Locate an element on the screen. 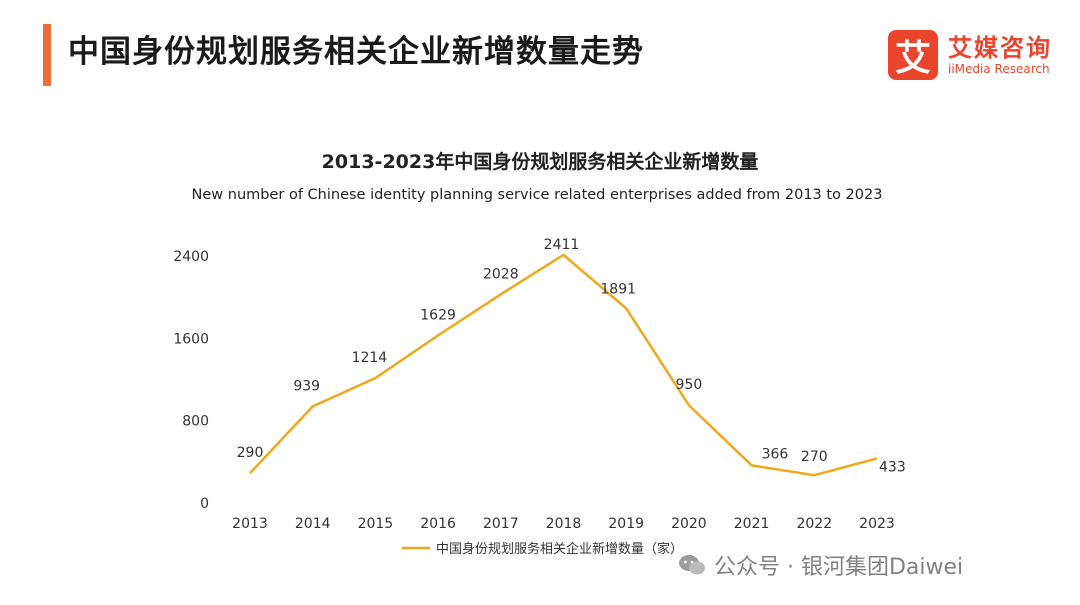 Image resolution: width=1080 pixels, height=605 pixels. x-tick-label: 2023 is located at coordinates (877, 524).